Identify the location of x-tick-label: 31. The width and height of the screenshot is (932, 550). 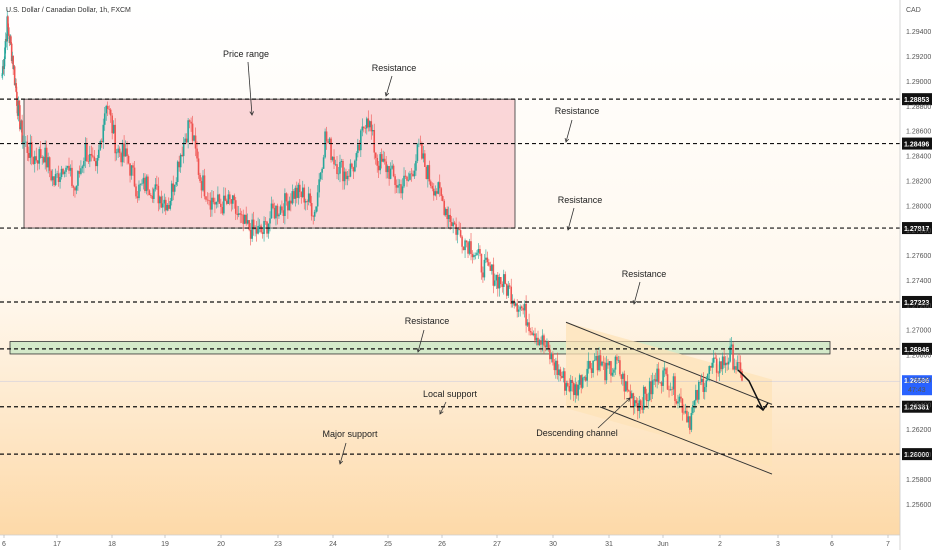
(609, 544).